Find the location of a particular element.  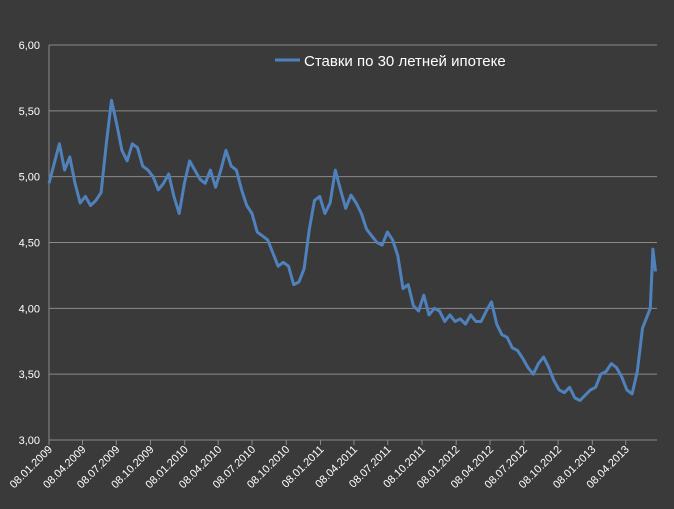

y-axis-ticks: 3,00 3,50 4,00 4,50 5,00 5,50 6,00 is located at coordinates (29, 243).